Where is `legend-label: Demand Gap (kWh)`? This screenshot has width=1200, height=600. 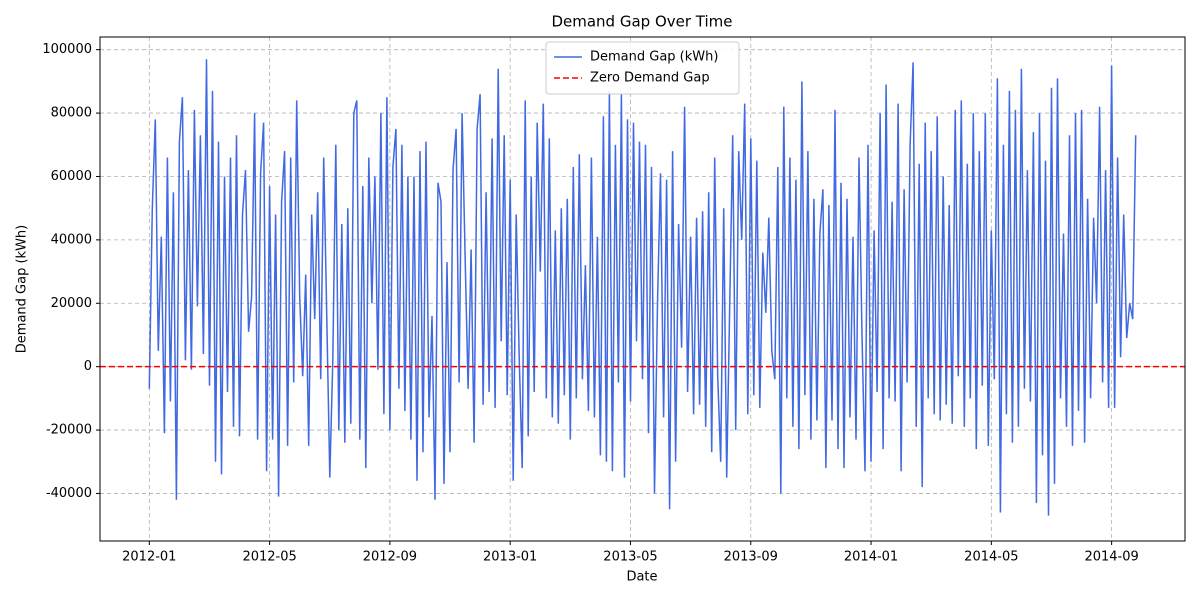 legend-label: Demand Gap (kWh) is located at coordinates (654, 57).